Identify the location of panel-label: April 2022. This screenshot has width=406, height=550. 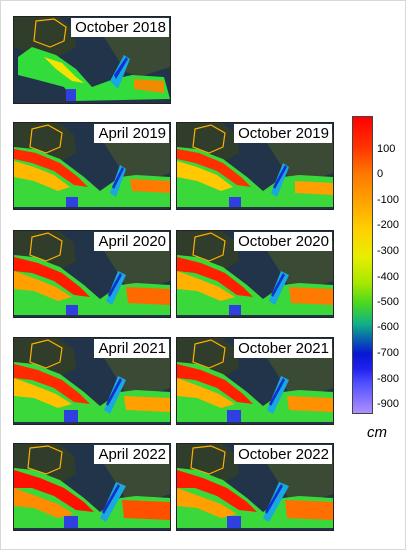
(131, 454).